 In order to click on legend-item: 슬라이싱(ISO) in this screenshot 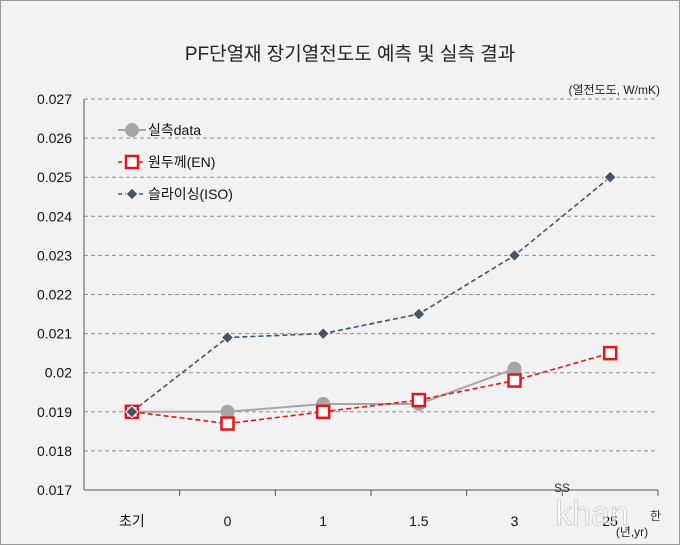, I will do `click(175, 194)`.